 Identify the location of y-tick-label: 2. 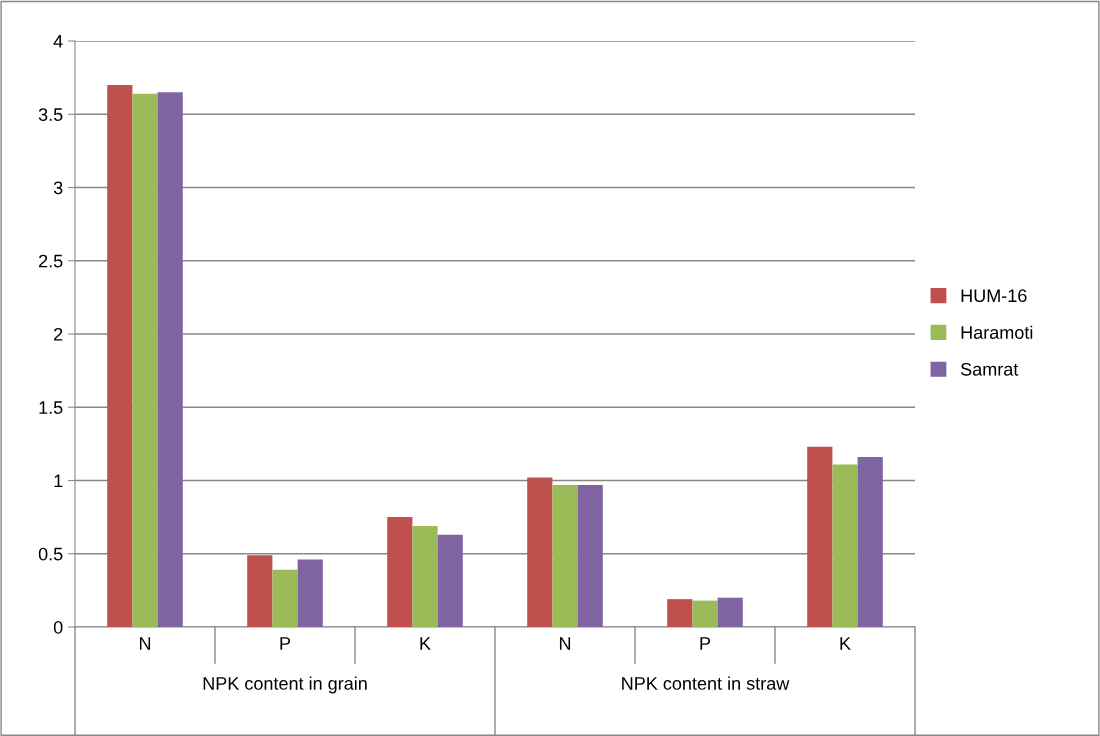
(58, 334).